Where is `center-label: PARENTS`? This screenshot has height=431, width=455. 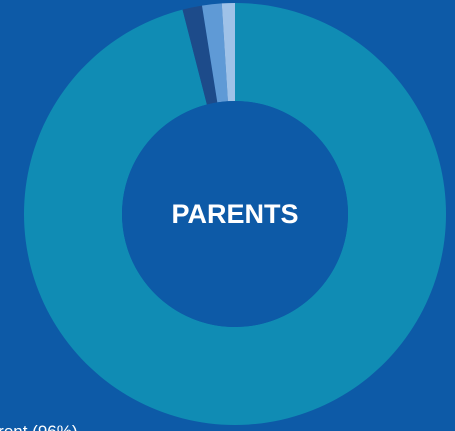
center-label: PARENTS is located at coordinates (234, 214).